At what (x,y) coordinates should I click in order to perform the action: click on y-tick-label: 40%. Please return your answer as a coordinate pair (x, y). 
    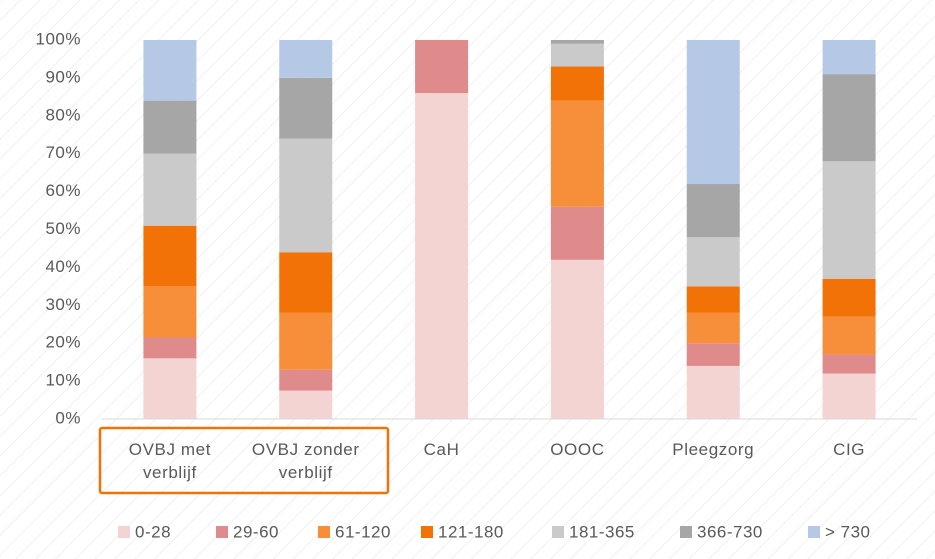
    Looking at the image, I should click on (63, 266).